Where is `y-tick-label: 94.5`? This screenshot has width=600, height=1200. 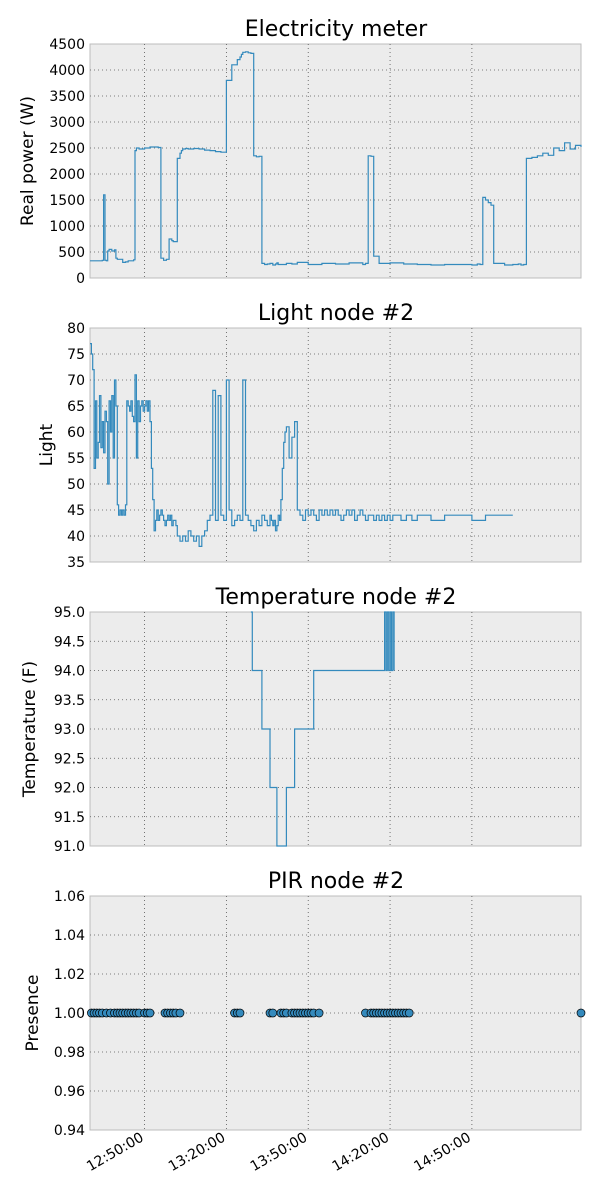 y-tick-label: 94.5 is located at coordinates (69, 642).